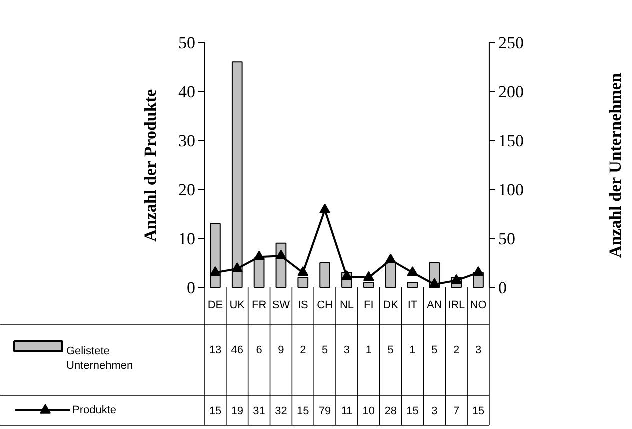  I want to click on data-label: 28, so click(390, 412).